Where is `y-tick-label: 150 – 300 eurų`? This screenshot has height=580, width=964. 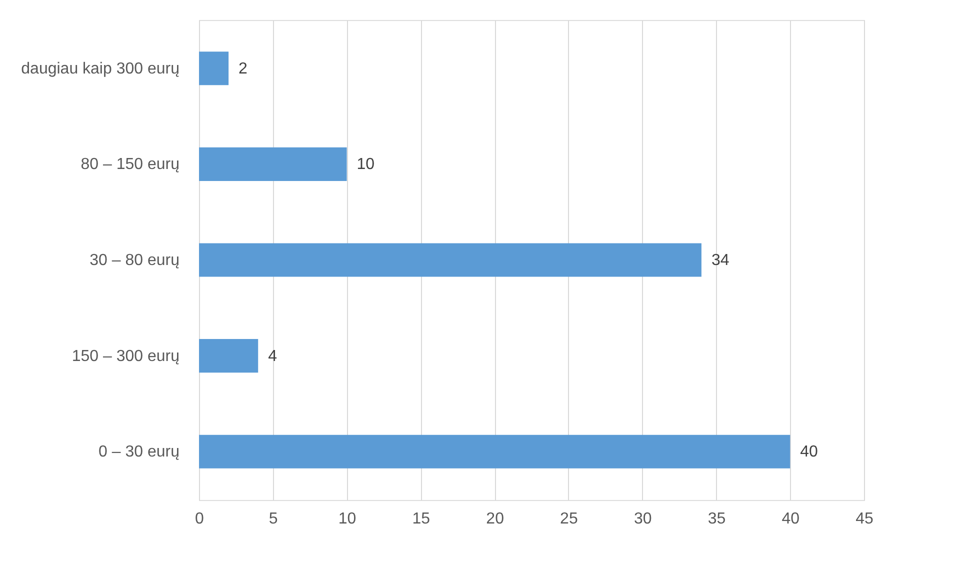
y-tick-label: 150 – 300 eurų is located at coordinates (126, 356).